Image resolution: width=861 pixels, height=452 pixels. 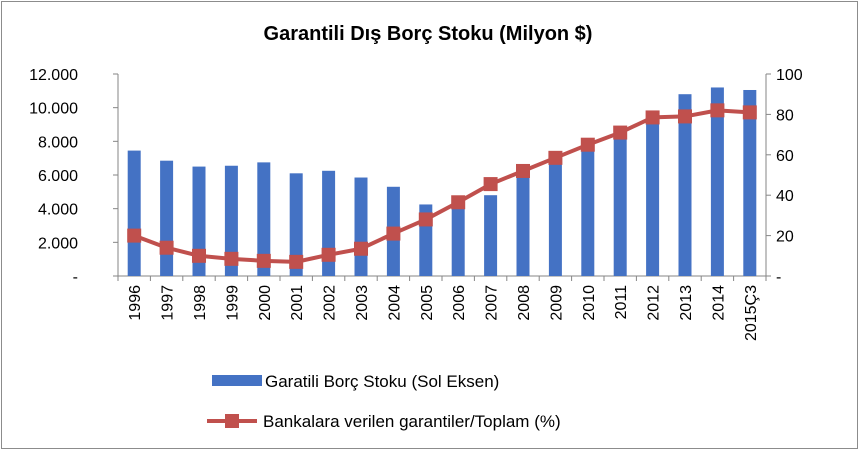 What do you see at coordinates (589, 303) in the screenshot?
I see `x-tick-label: 2010` at bounding box center [589, 303].